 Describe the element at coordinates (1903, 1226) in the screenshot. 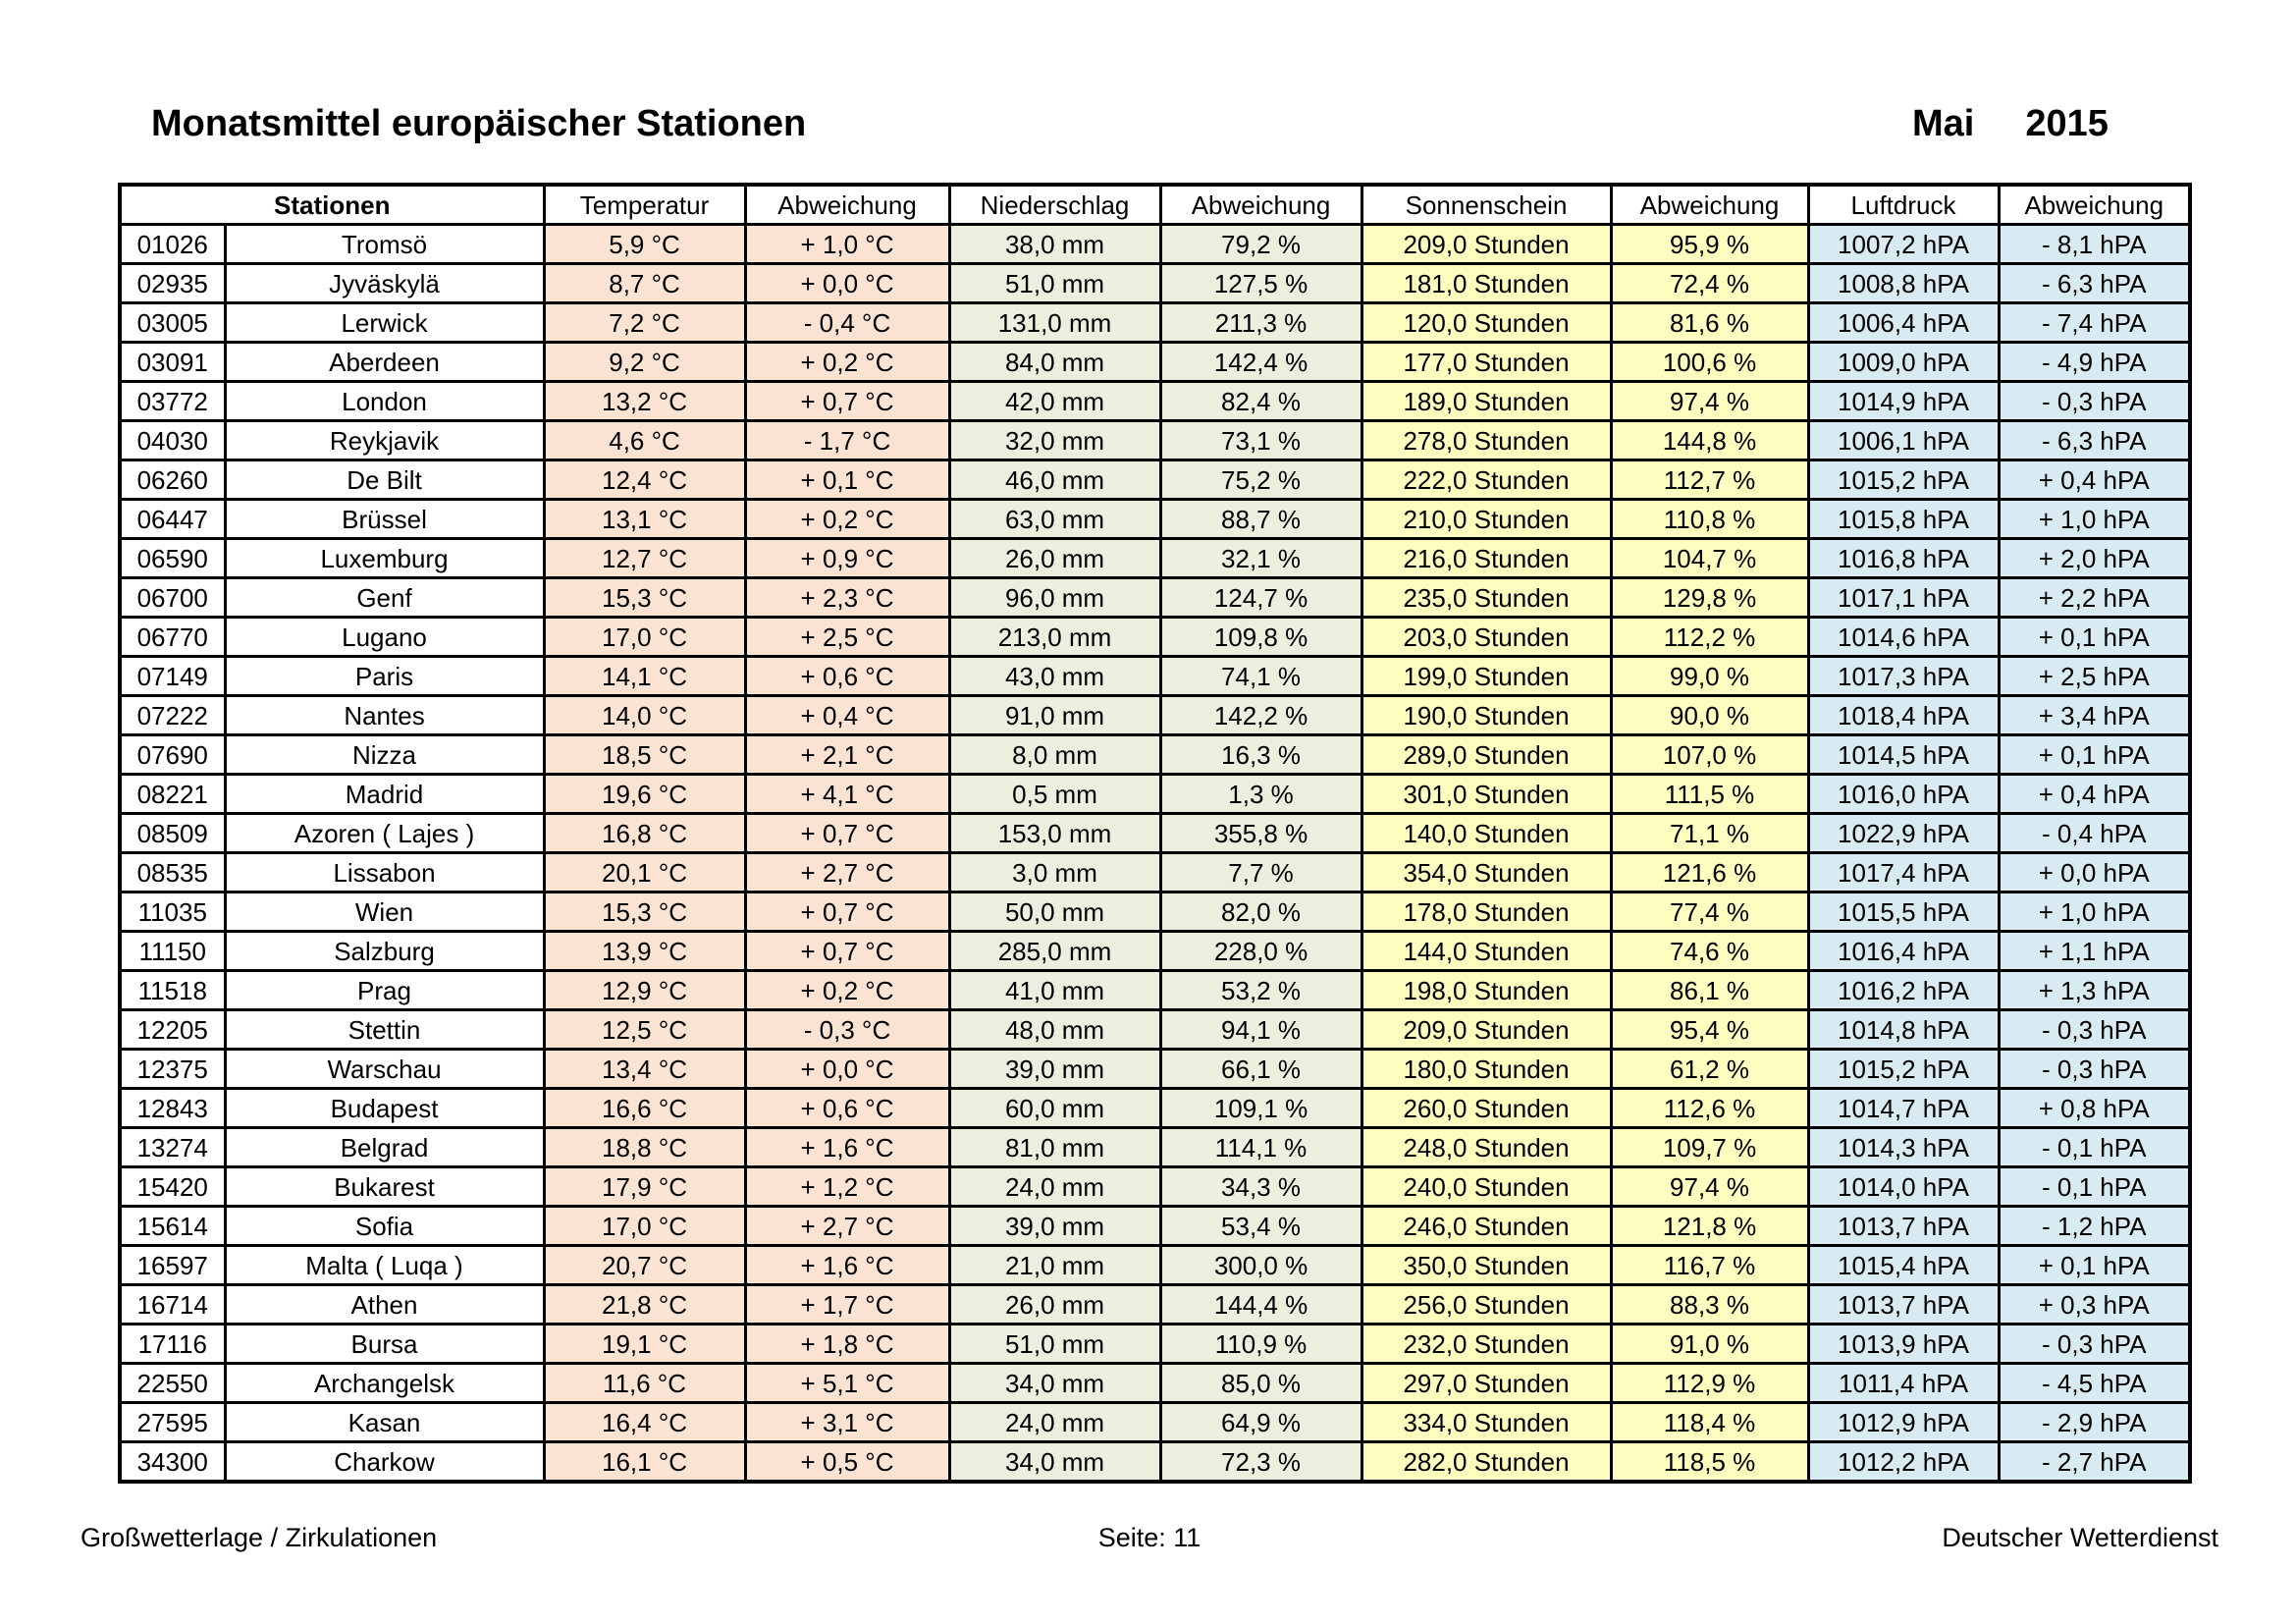

I see `pressure-cell: 1013,7 hPA` at that location.